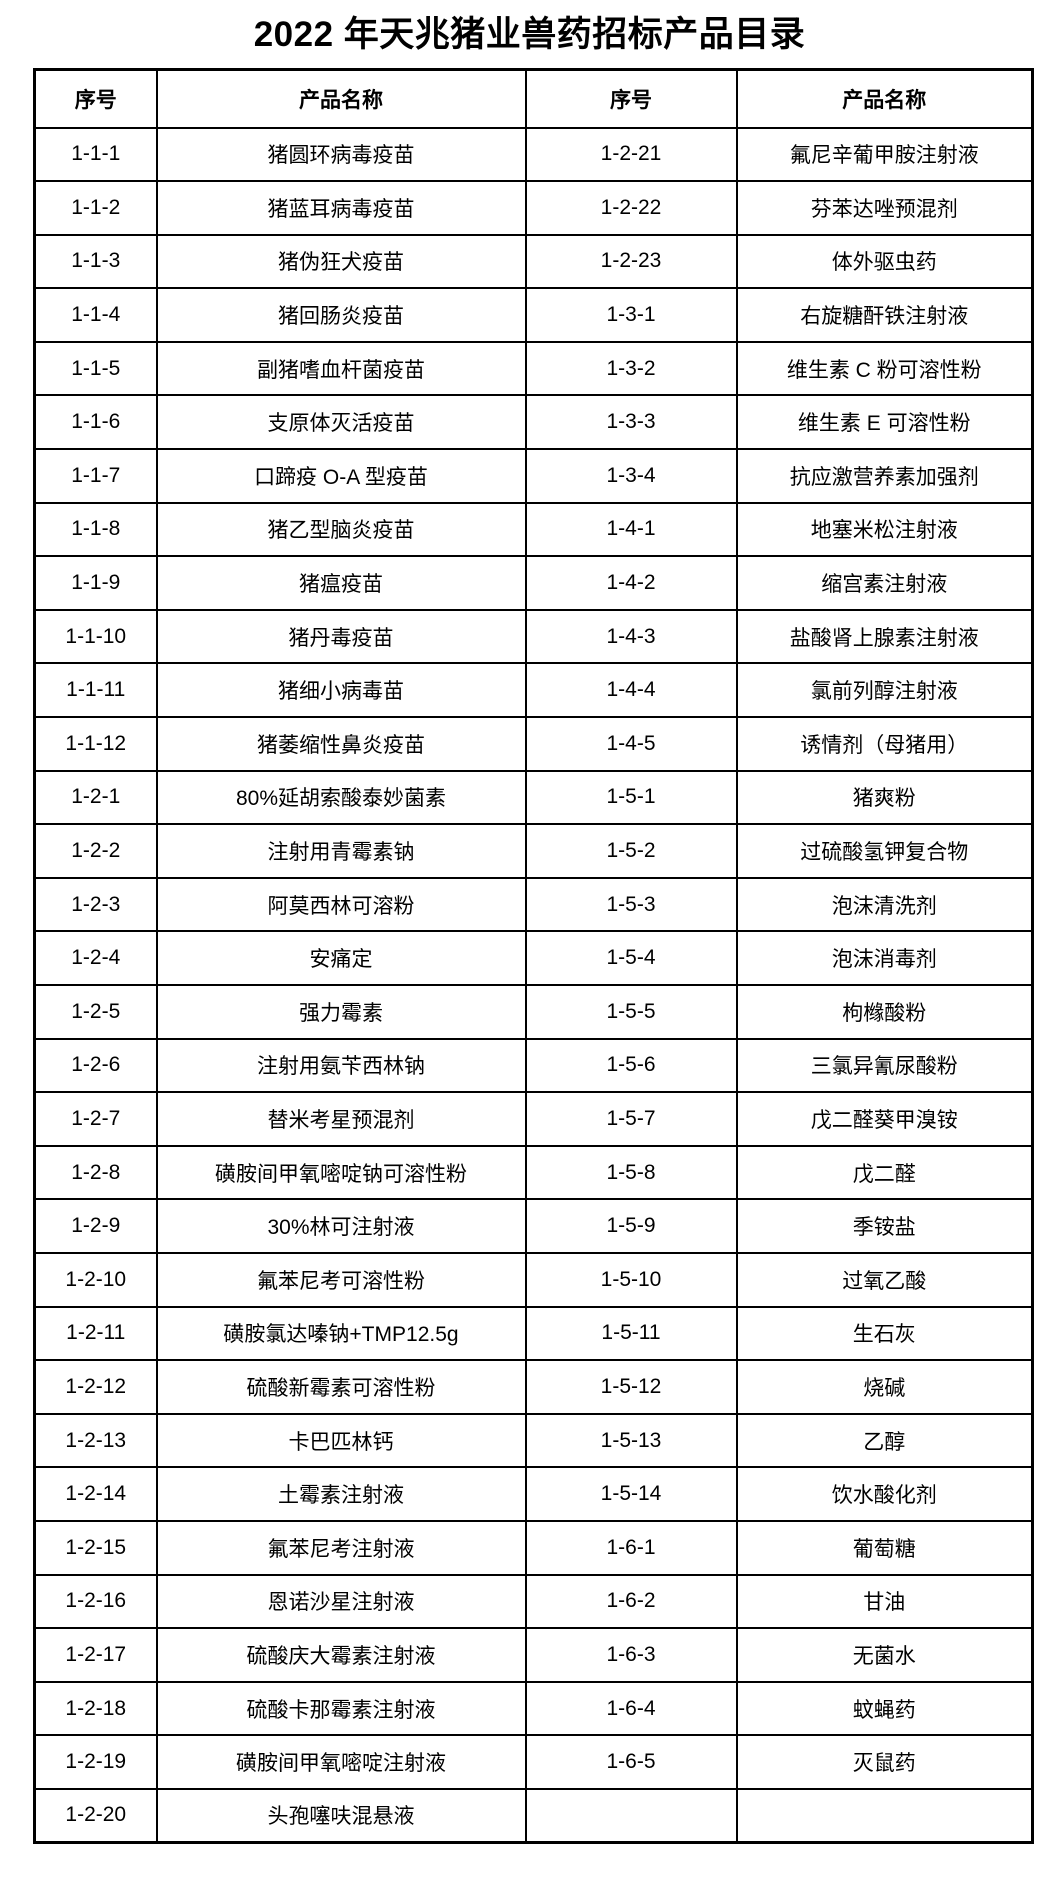  What do you see at coordinates (341, 744) in the screenshot?
I see `product-name-cell: 猪萎缩性鼻炎疫苗` at bounding box center [341, 744].